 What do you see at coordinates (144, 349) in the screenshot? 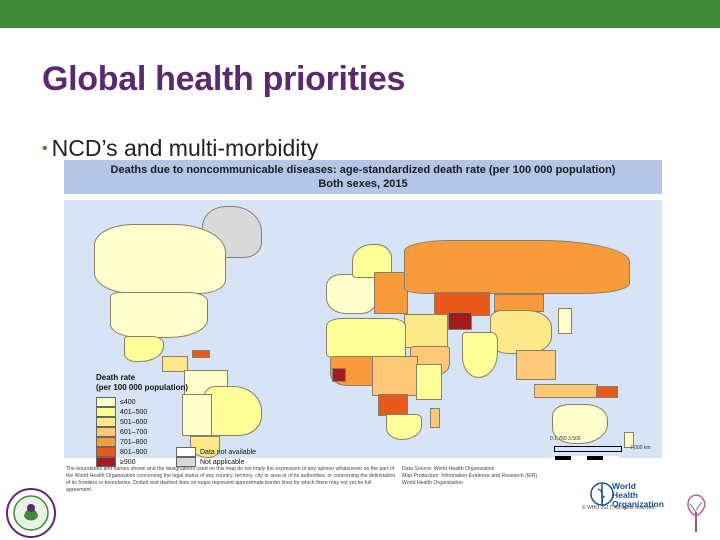
I see `map-region-mexico` at bounding box center [144, 349].